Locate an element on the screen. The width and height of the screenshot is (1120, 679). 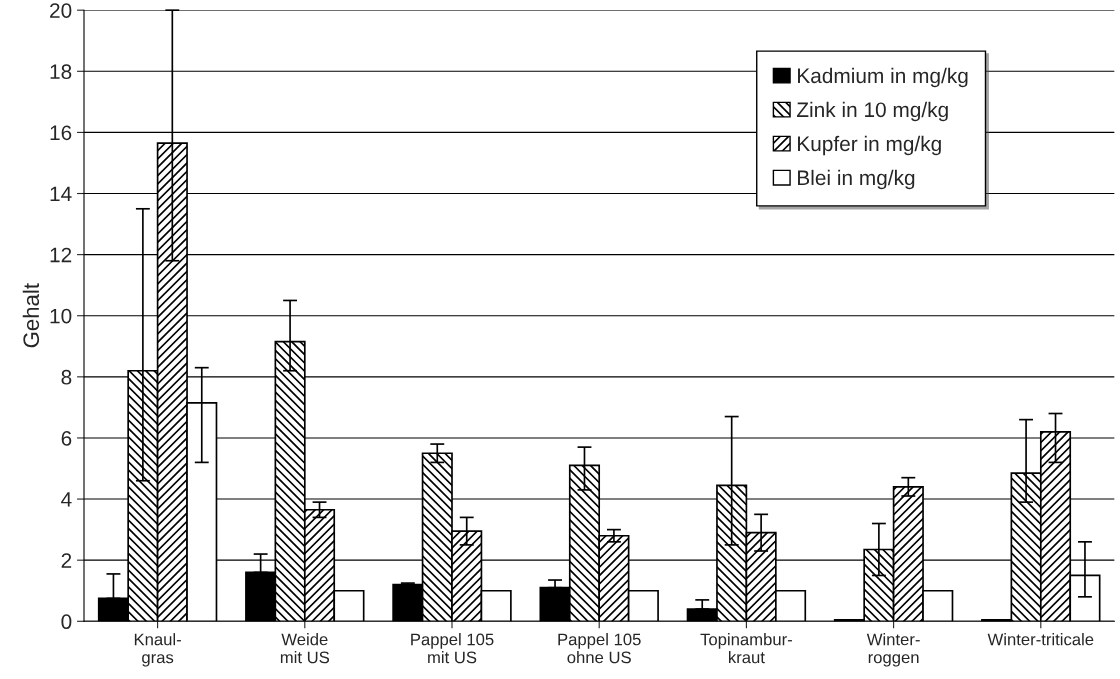
y-tick-label: 0 is located at coordinates (66, 622).